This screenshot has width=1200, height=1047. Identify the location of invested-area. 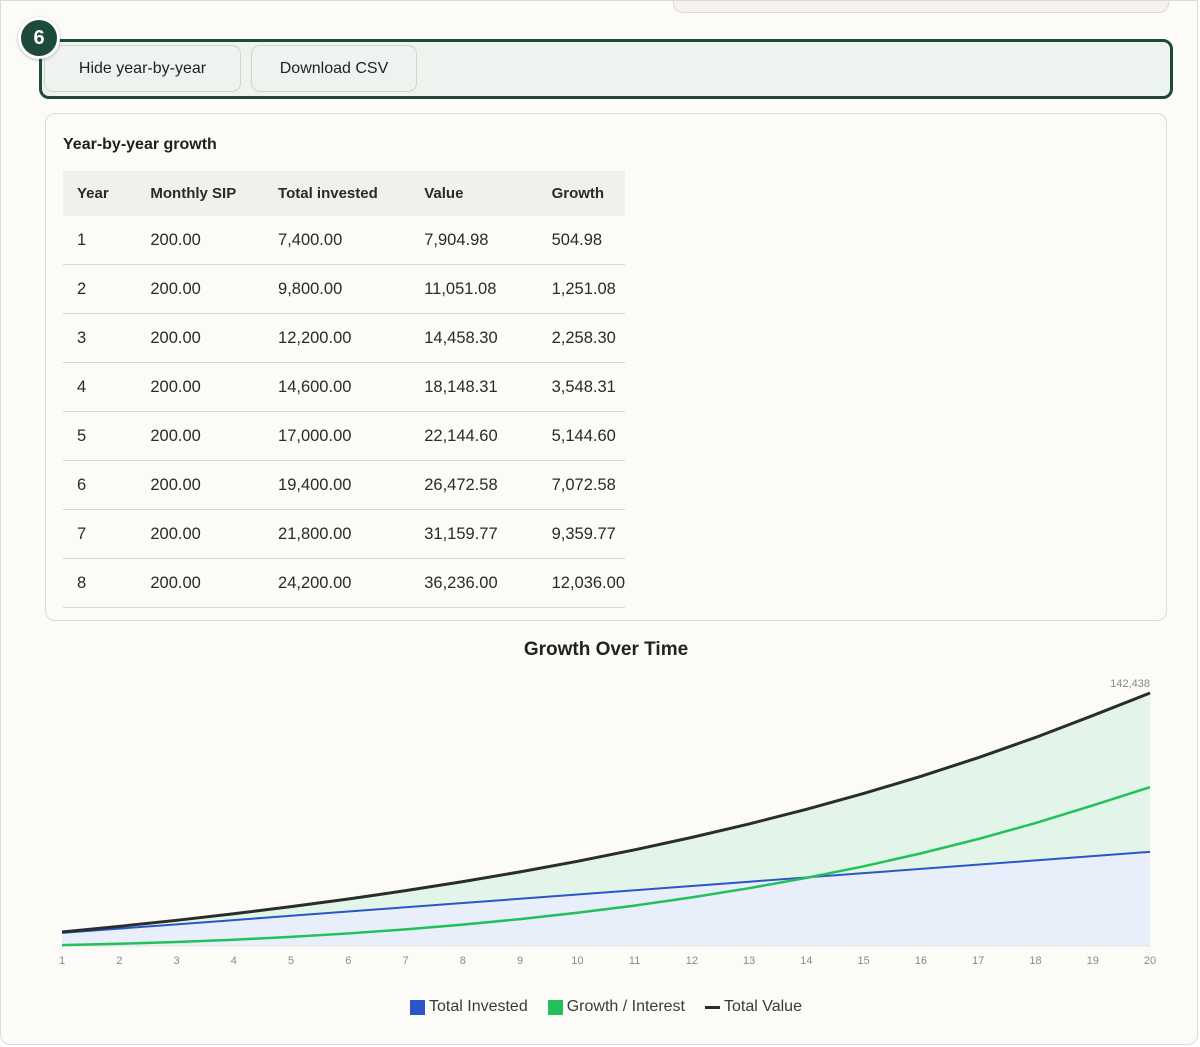
(606, 898).